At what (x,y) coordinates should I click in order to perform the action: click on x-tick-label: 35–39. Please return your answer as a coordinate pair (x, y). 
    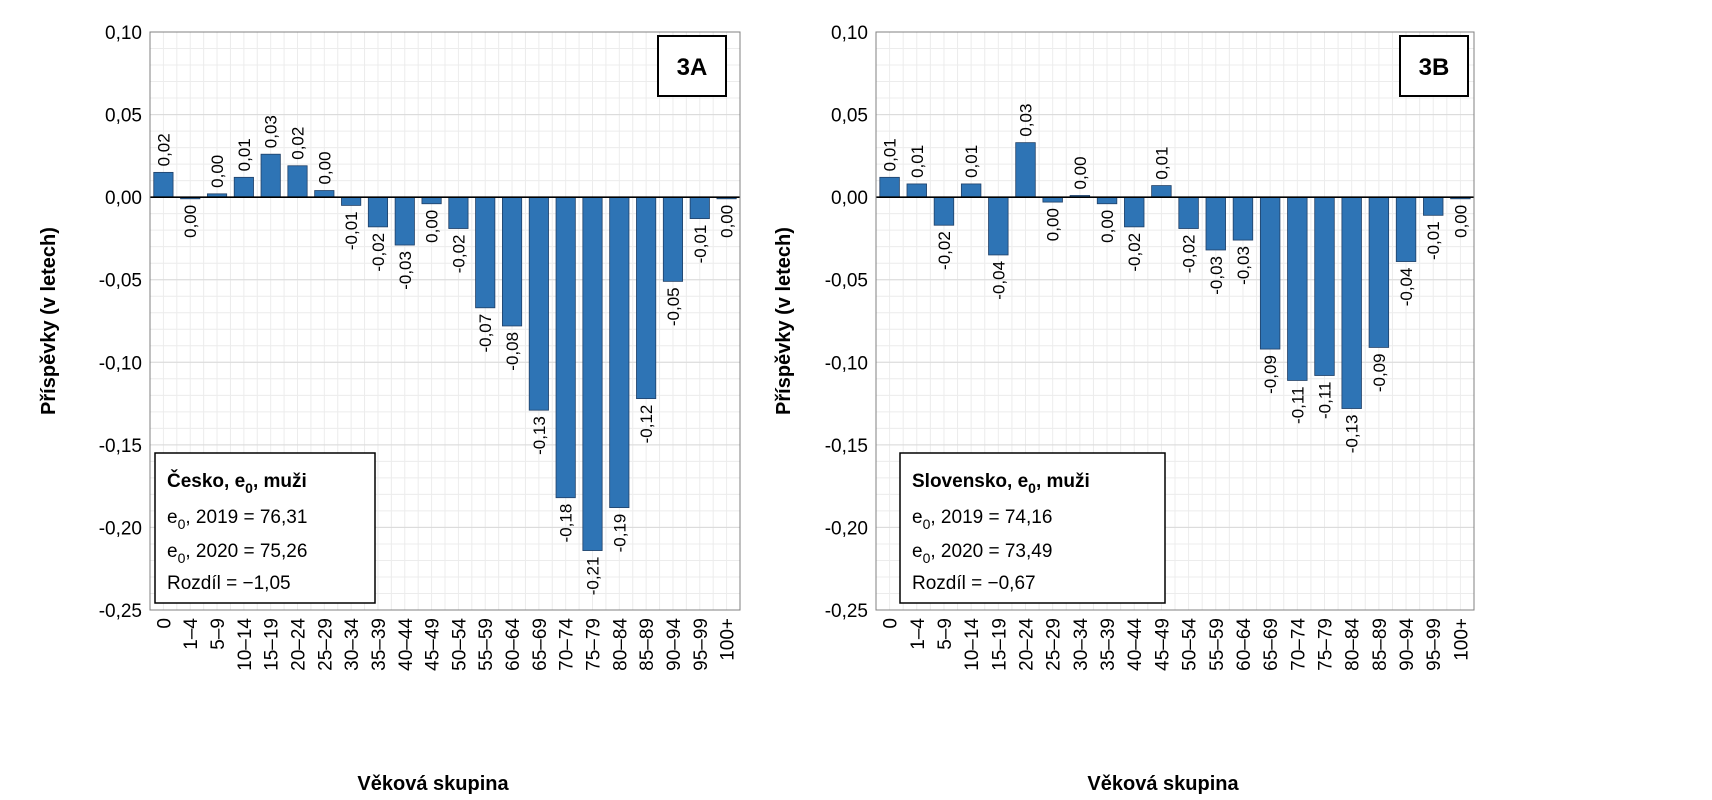
    Looking at the image, I should click on (379, 644).